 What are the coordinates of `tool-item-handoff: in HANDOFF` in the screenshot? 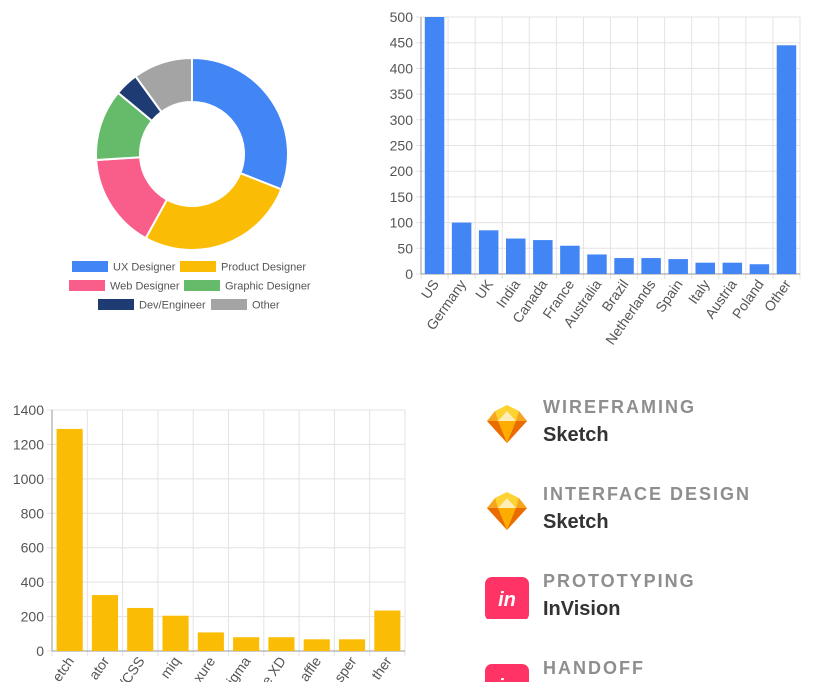 It's located at (645, 669).